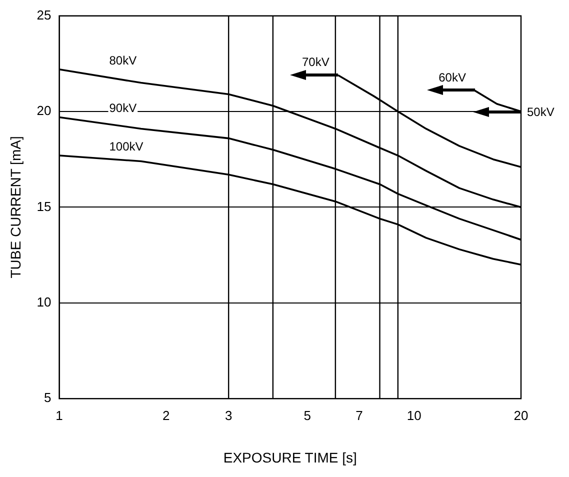 This screenshot has height=477, width=569. Describe the element at coordinates (228, 415) in the screenshot. I see `x-tick-label: 3` at that location.